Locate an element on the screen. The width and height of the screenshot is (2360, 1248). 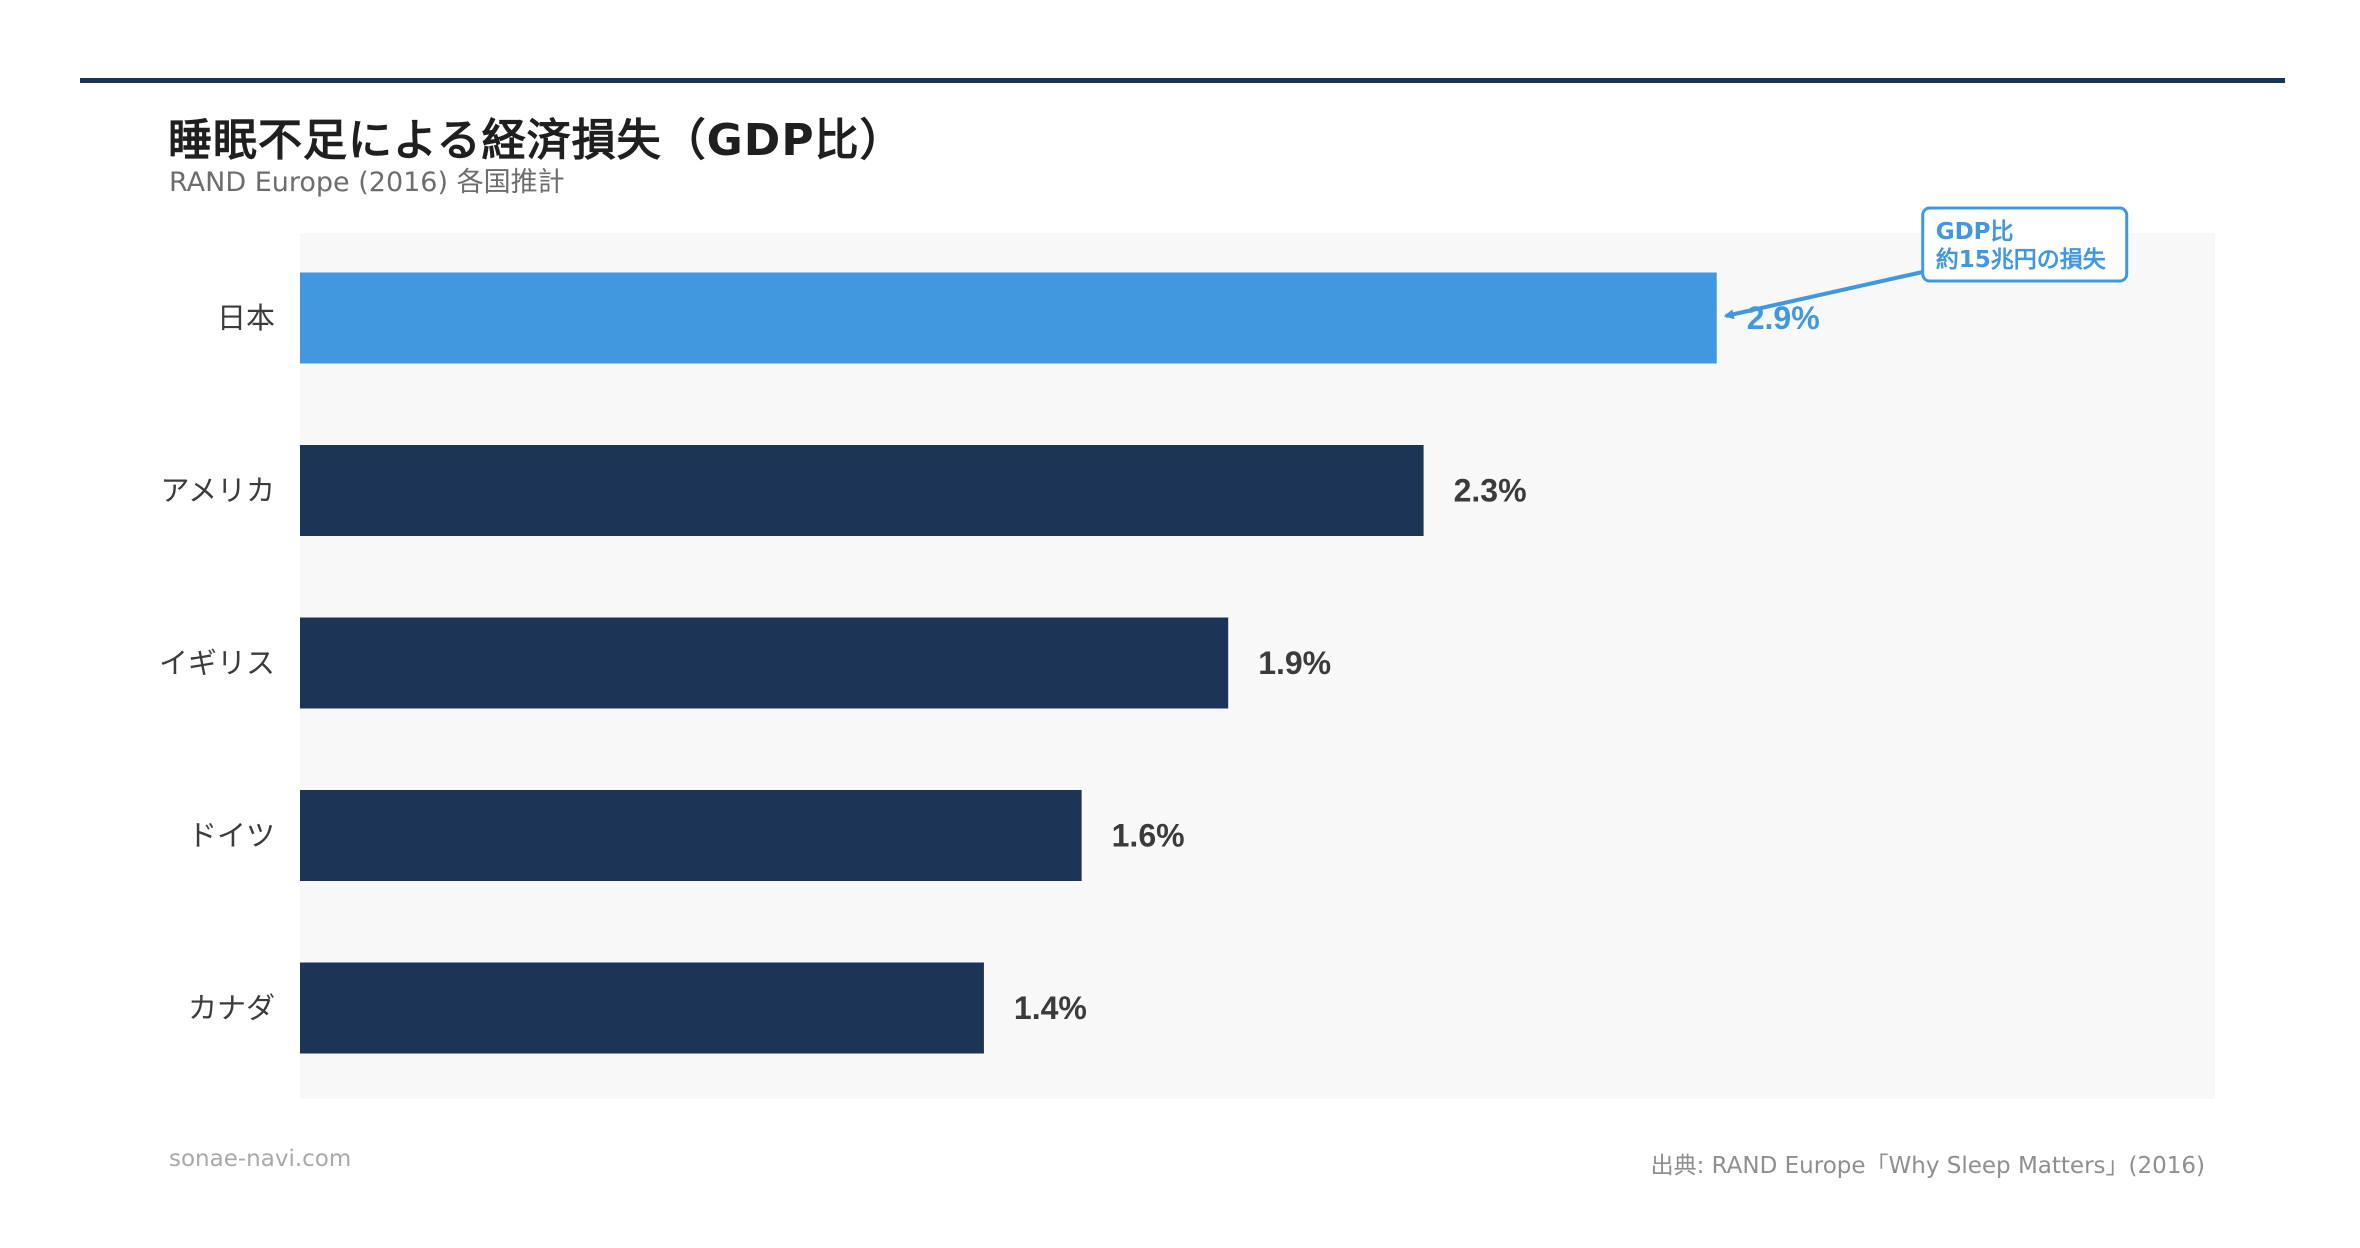
value-label: 2.3% is located at coordinates (1490, 491).